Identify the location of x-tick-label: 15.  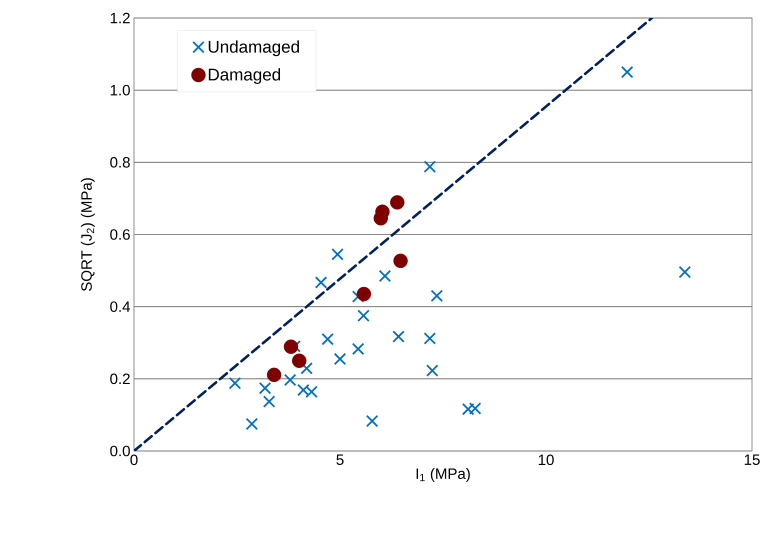
(752, 459).